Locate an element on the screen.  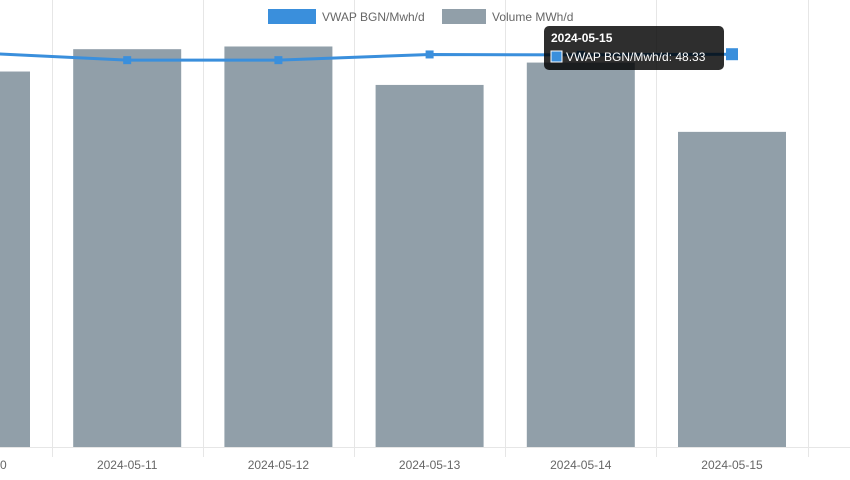
x-tick-label: 2024-05-14 is located at coordinates (581, 465).